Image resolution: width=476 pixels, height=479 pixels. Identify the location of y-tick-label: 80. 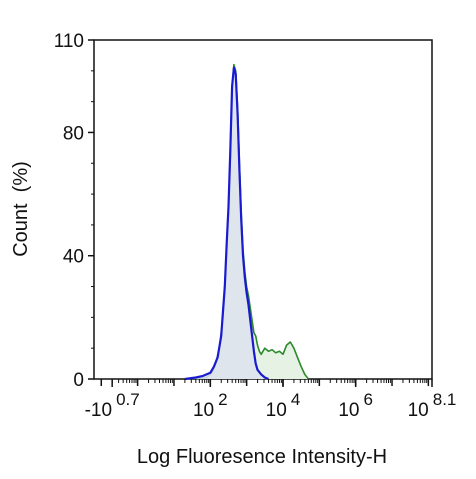
(73, 133).